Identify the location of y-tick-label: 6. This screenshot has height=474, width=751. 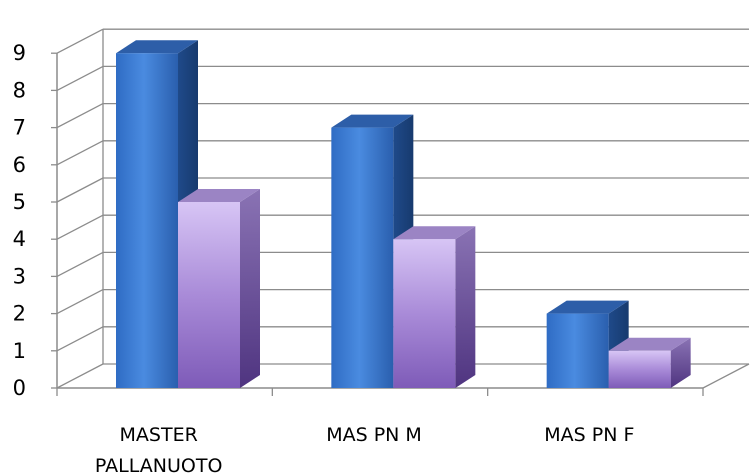
(19, 165).